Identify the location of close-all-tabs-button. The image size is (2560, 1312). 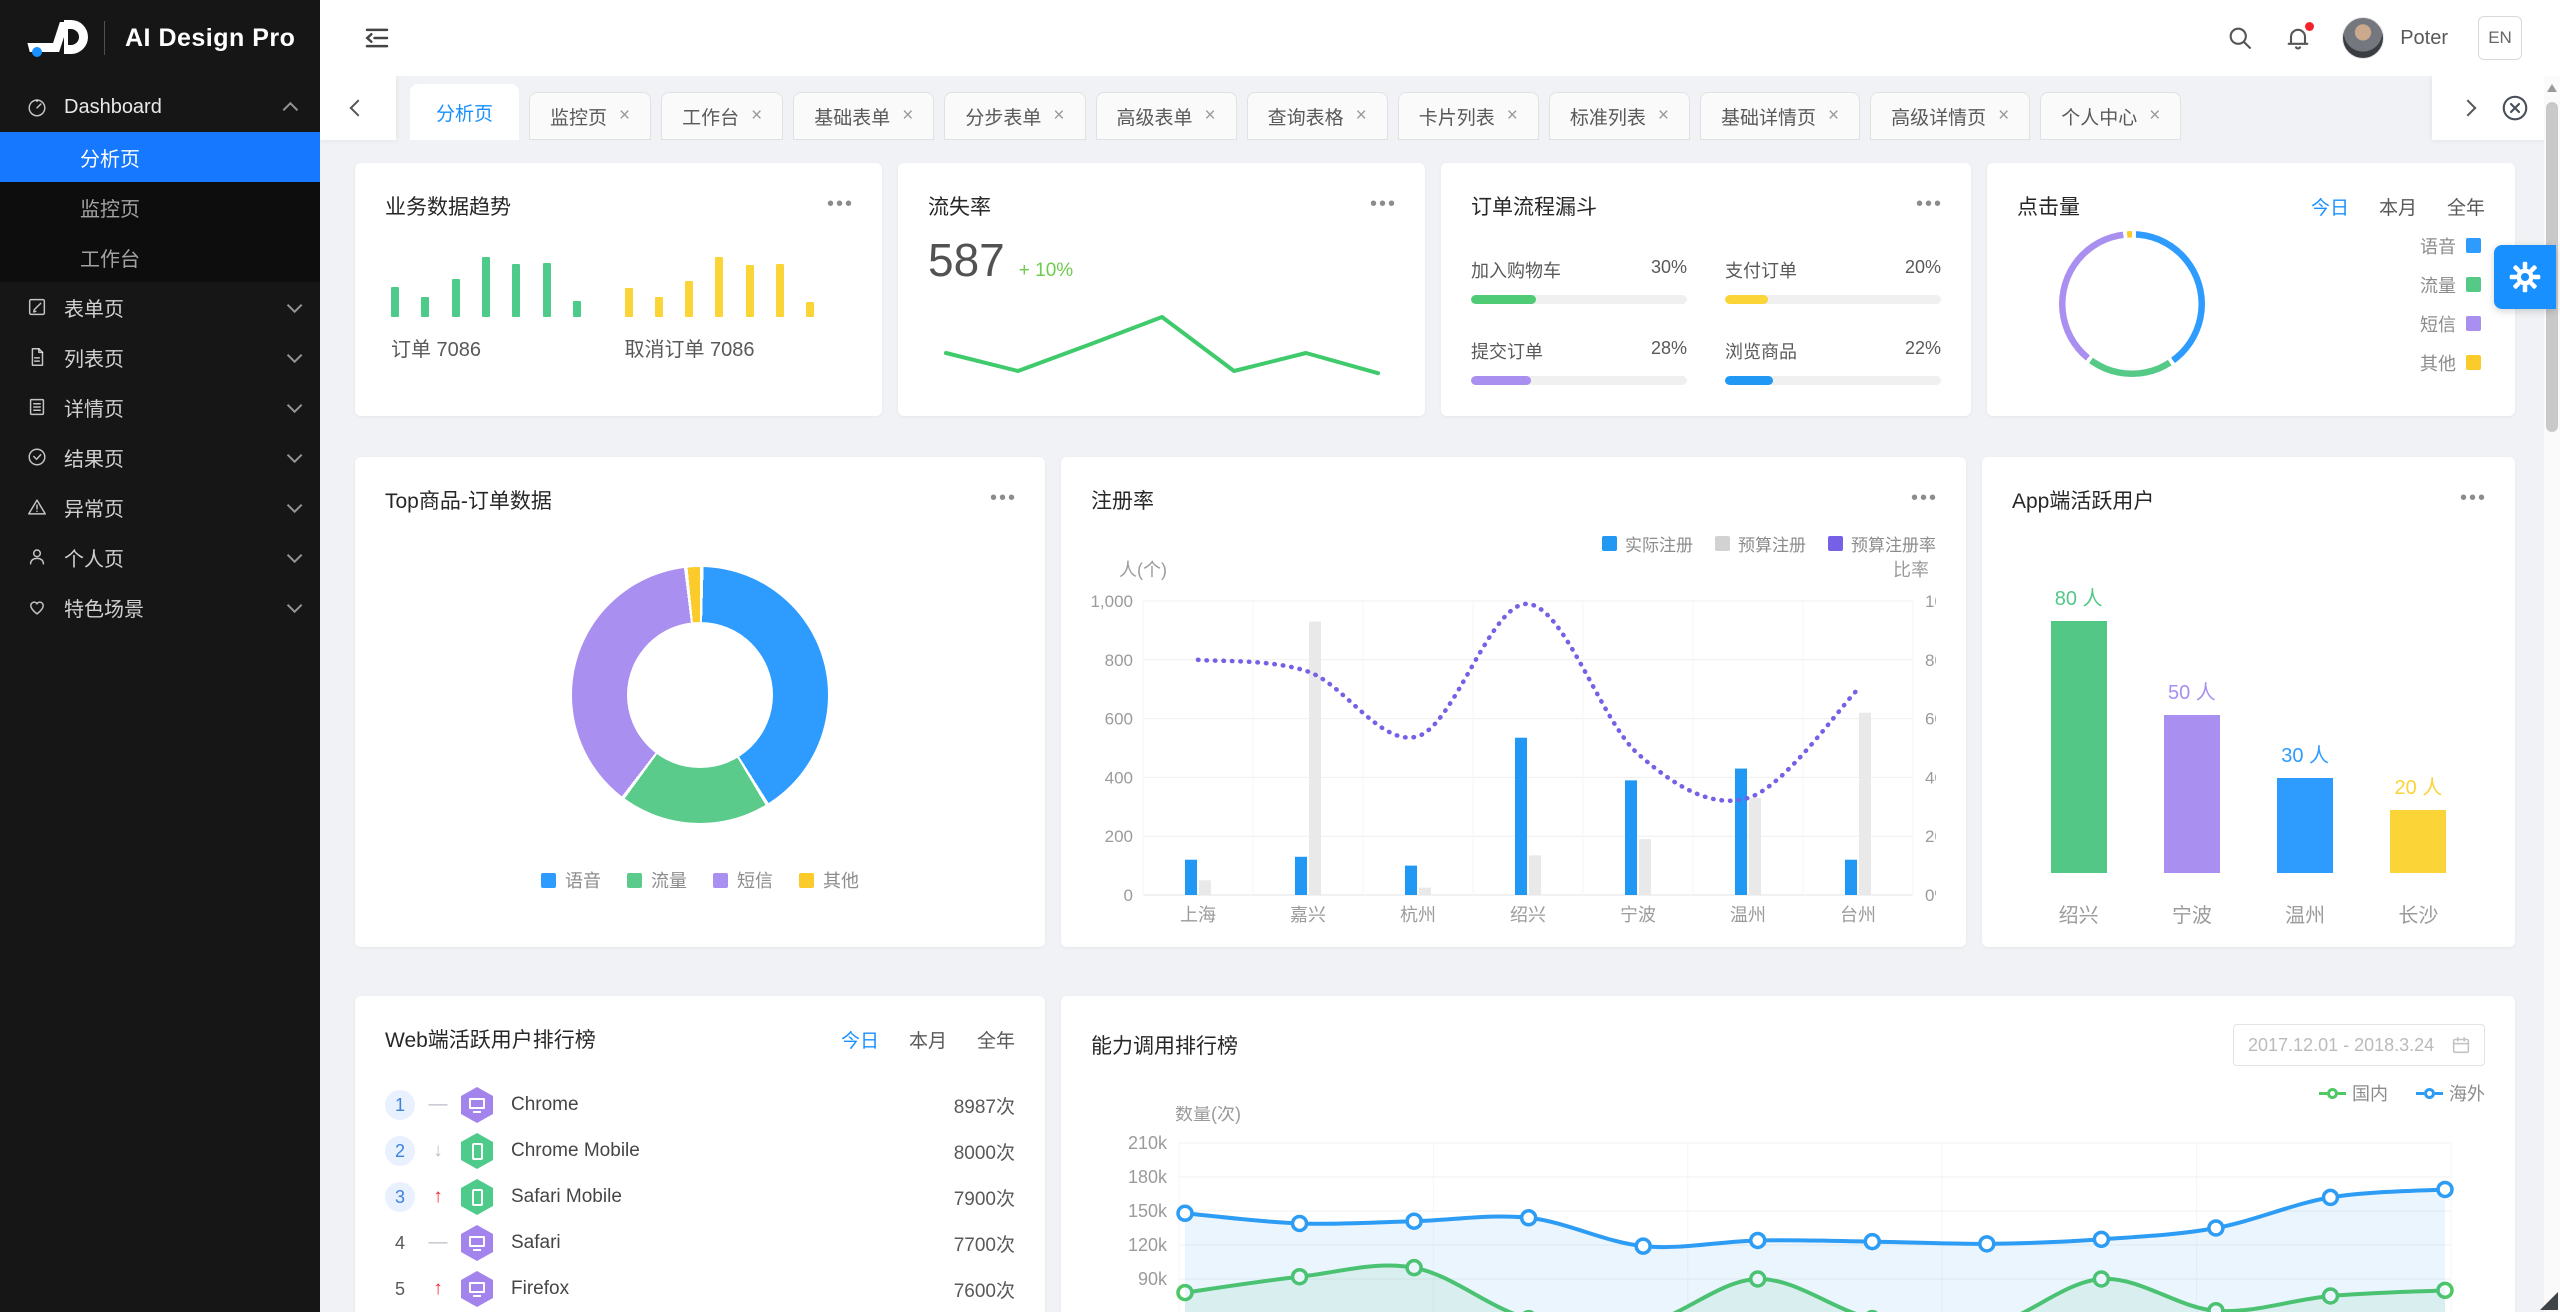
(2515, 108).